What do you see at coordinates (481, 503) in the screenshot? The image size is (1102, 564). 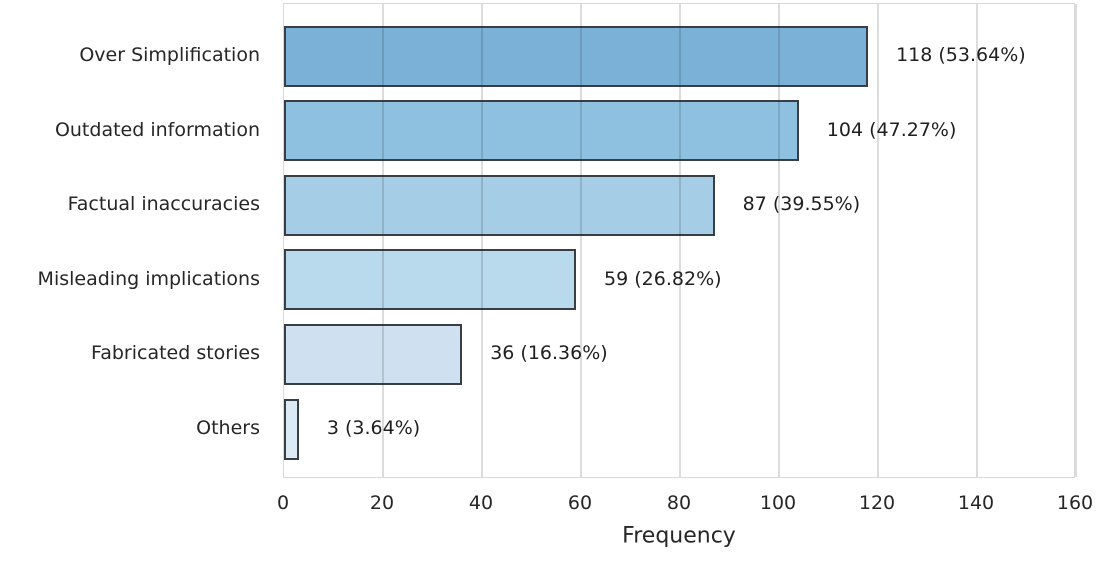 I see `x-tick-label: 40` at bounding box center [481, 503].